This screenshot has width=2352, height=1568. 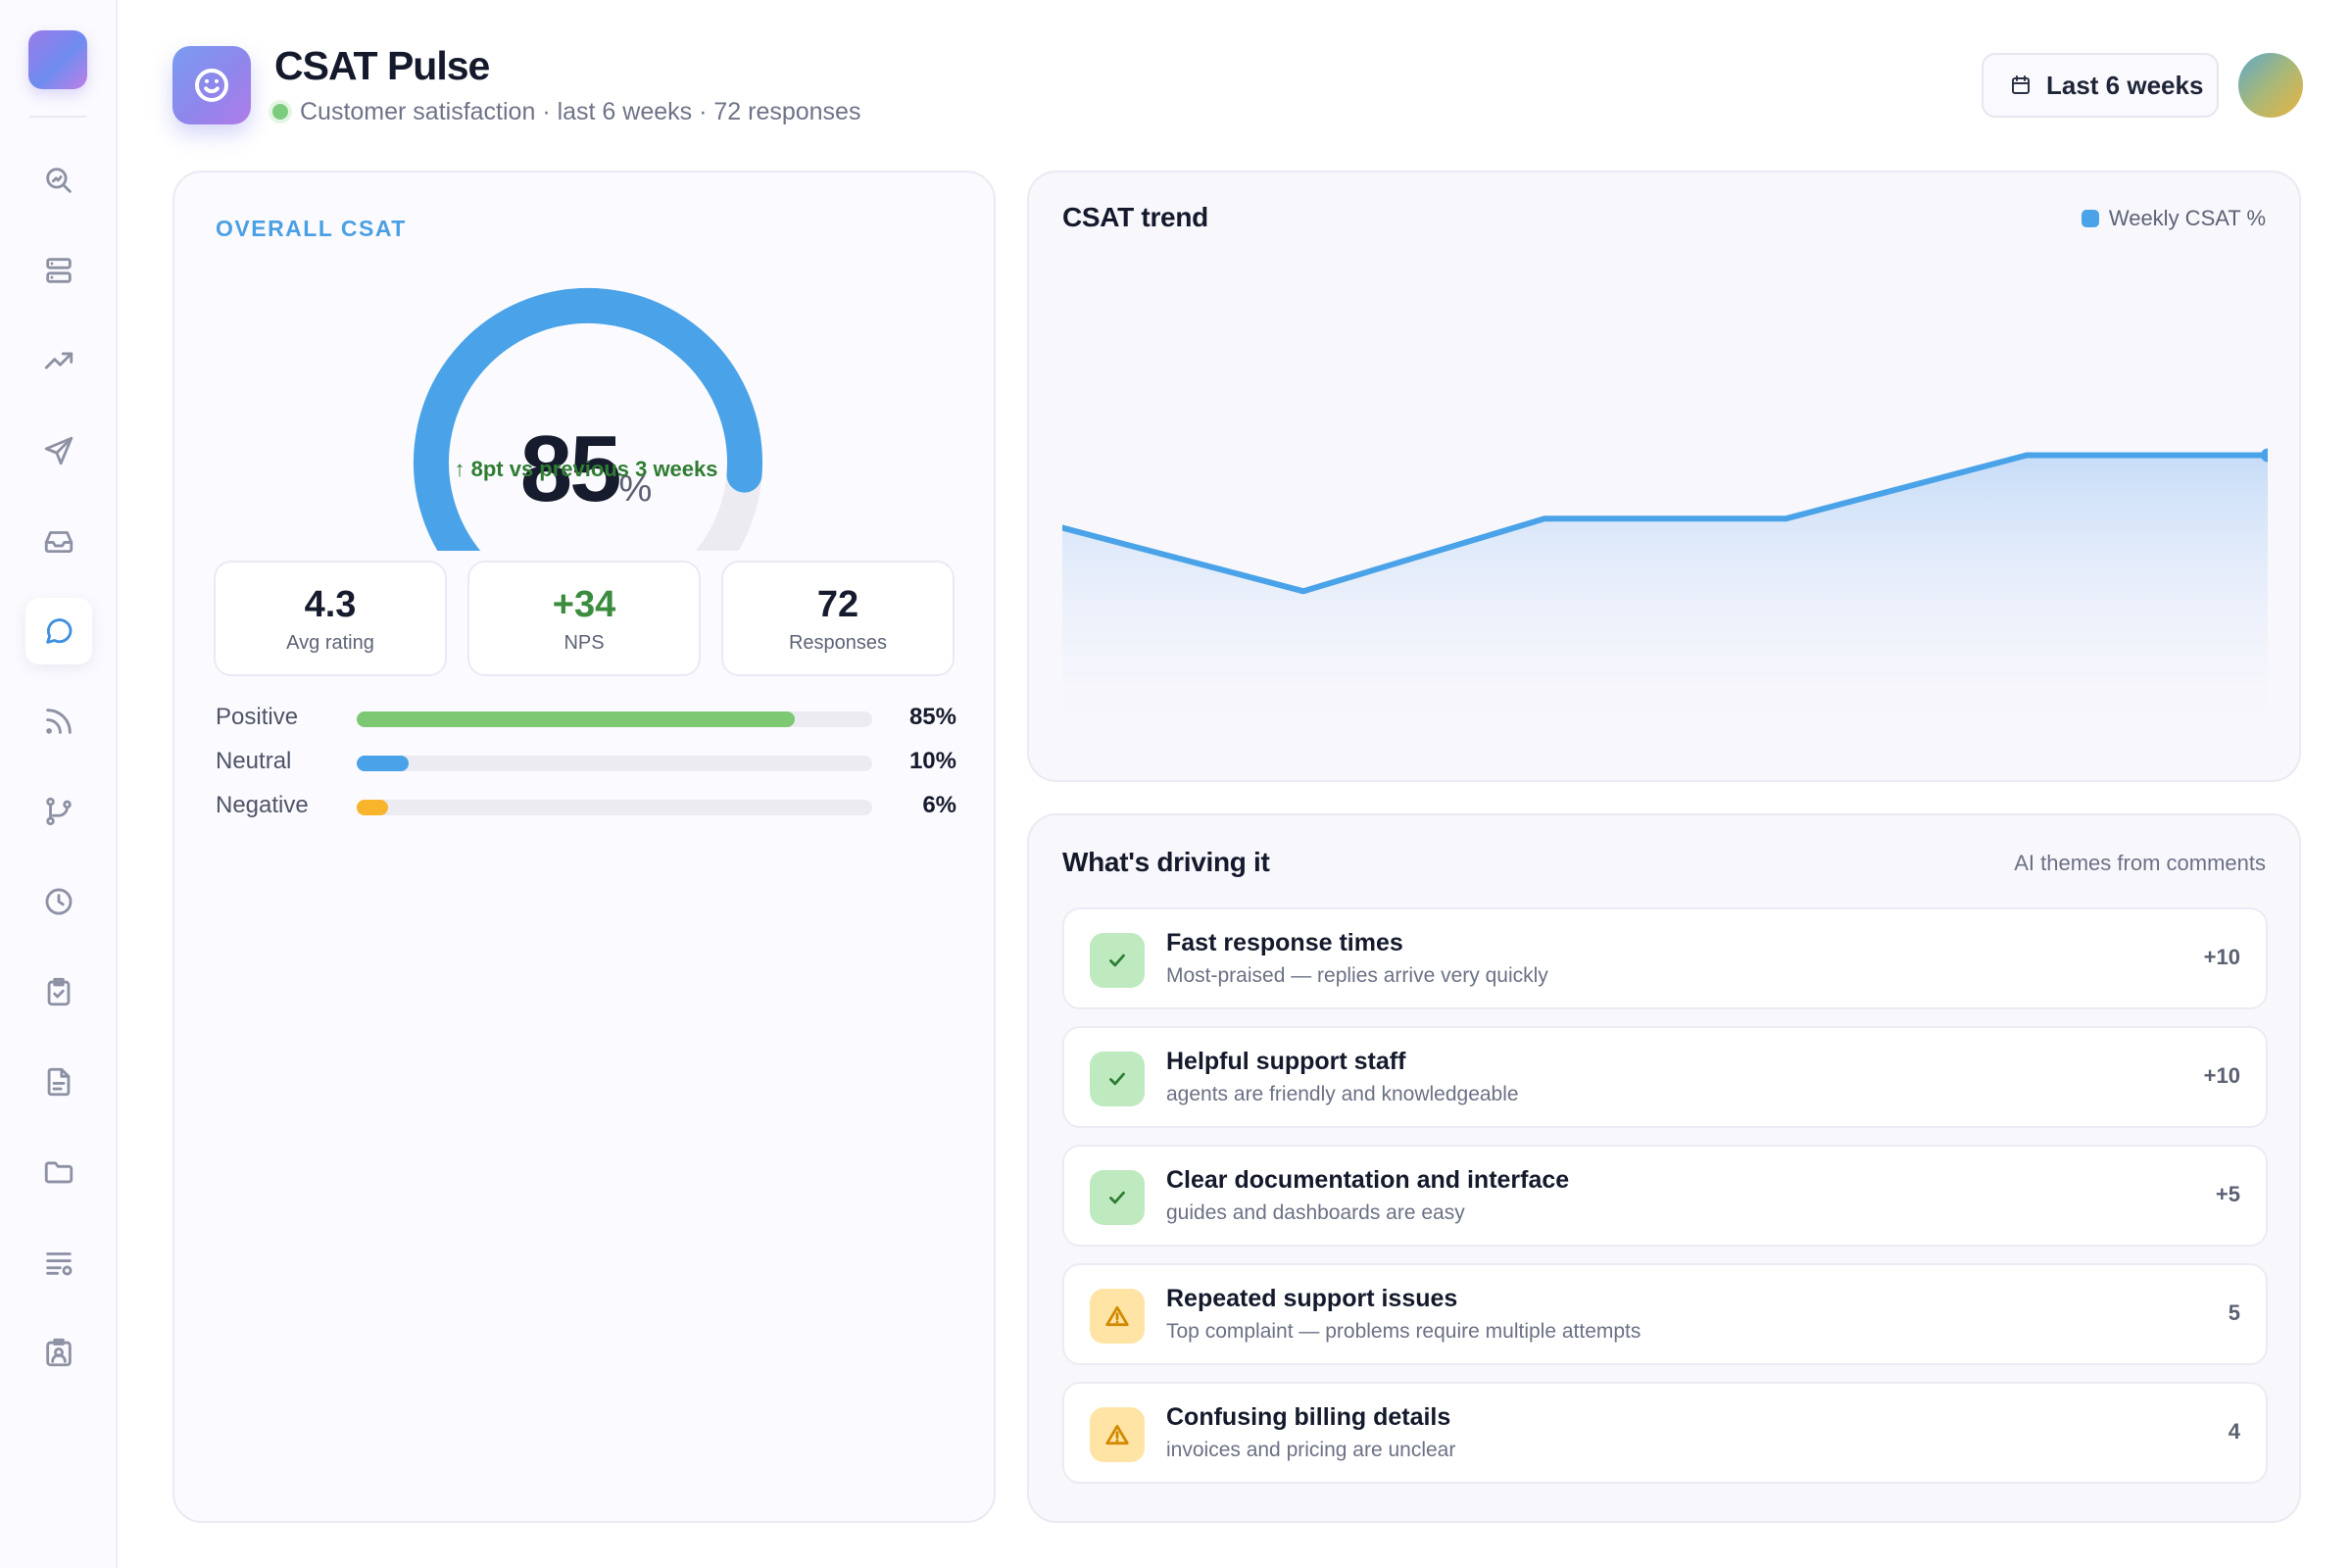 What do you see at coordinates (932, 717) in the screenshot?
I see `sentiment-percent: 85%` at bounding box center [932, 717].